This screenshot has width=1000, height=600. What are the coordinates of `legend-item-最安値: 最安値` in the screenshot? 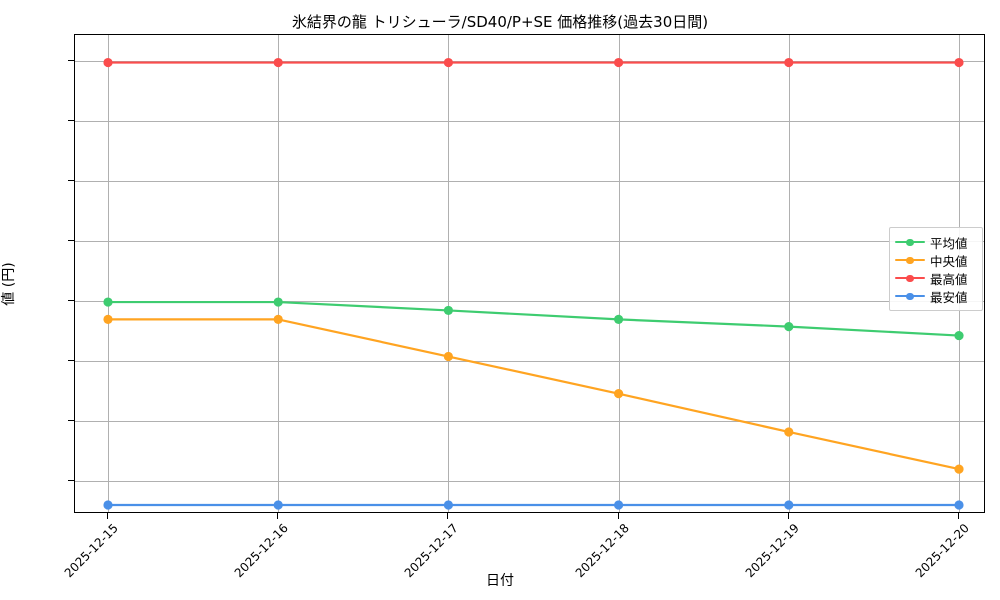 It's located at (935, 296).